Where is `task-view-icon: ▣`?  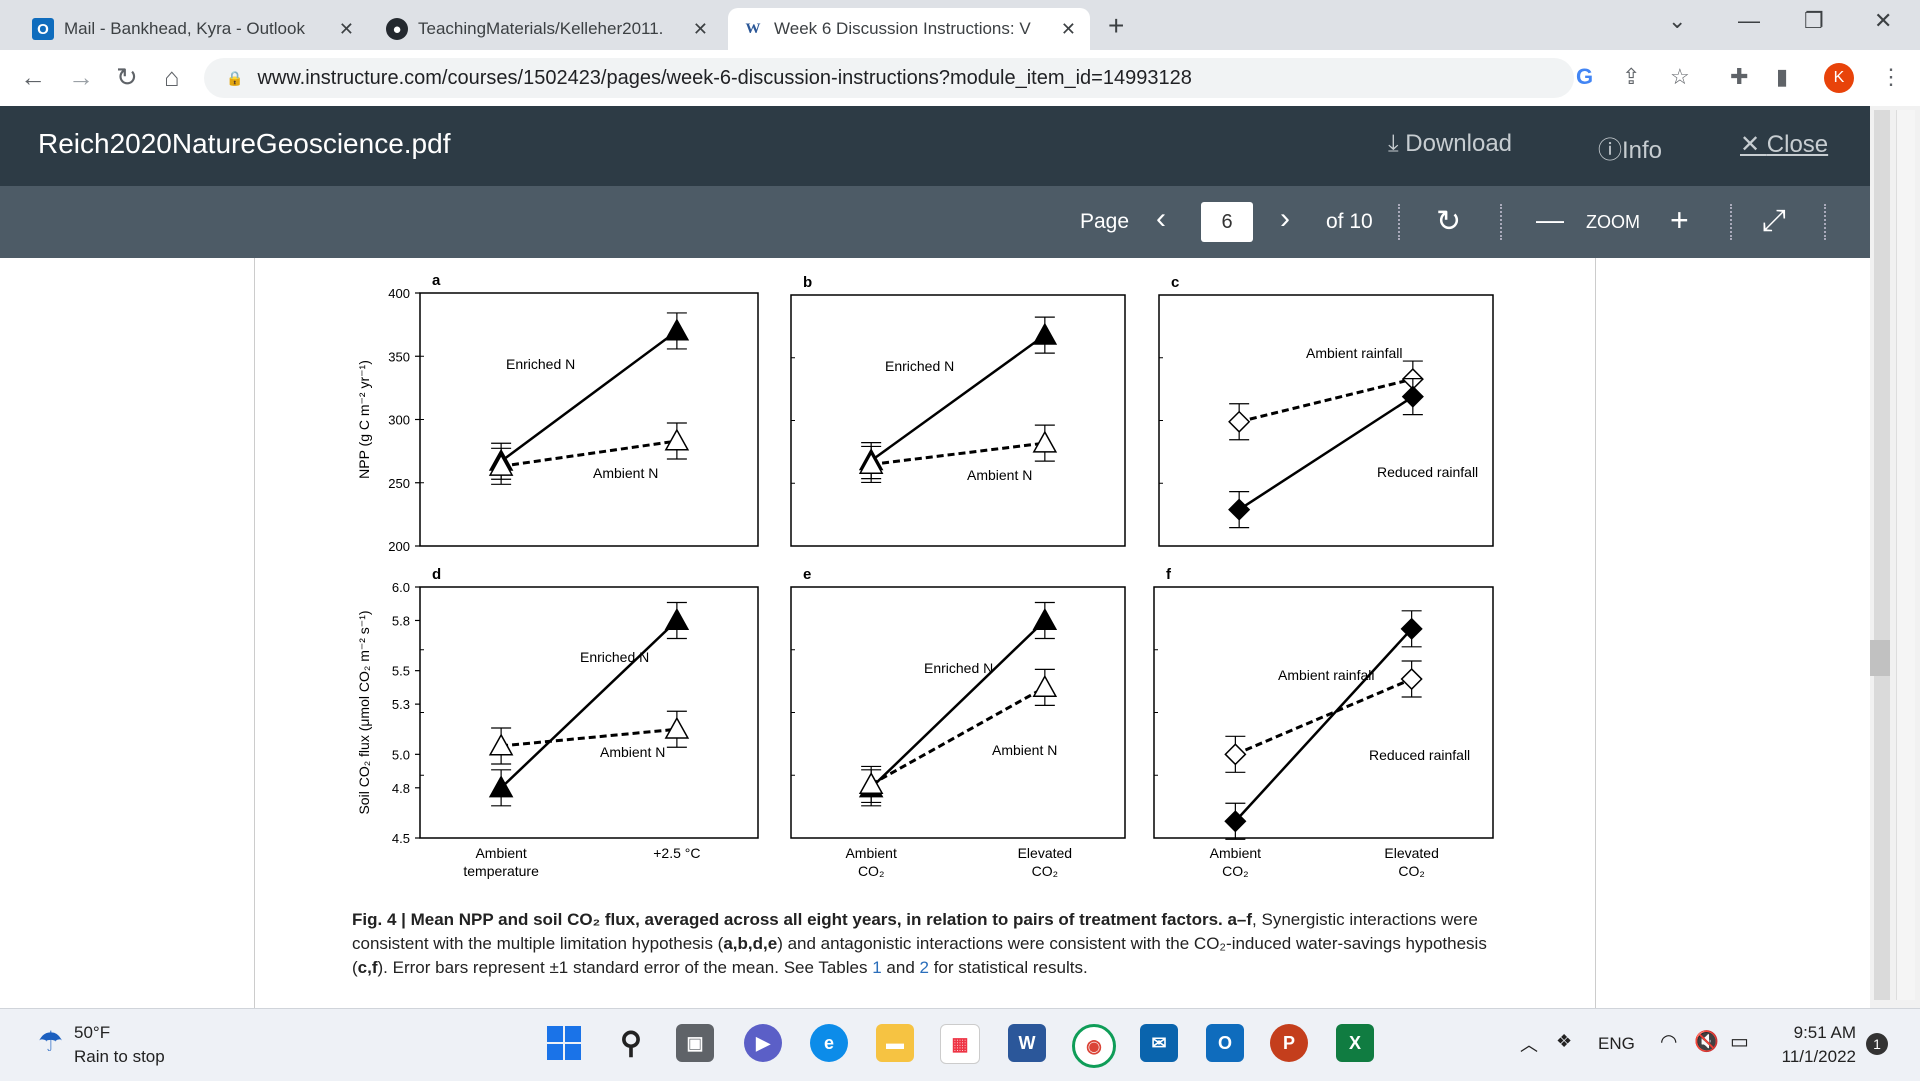
task-view-icon: ▣ is located at coordinates (695, 1043).